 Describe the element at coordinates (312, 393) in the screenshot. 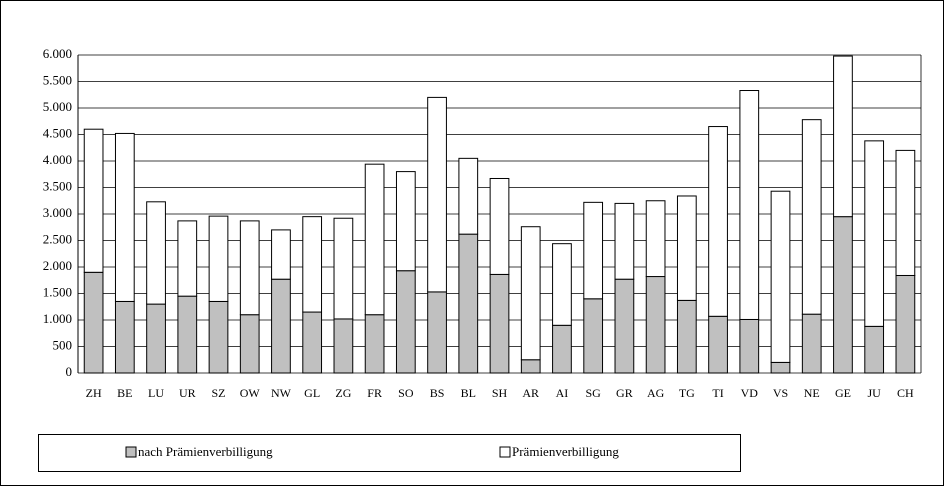

I see `x-tick-label: GL` at that location.